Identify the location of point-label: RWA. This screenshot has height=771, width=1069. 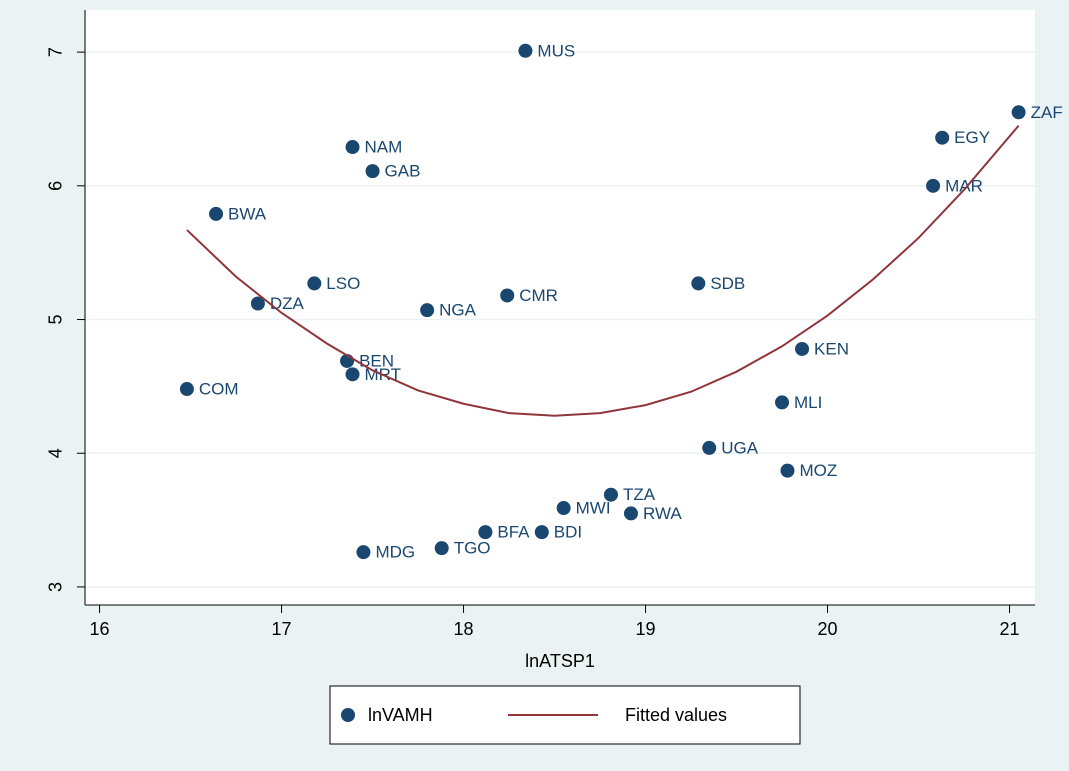
(662, 513).